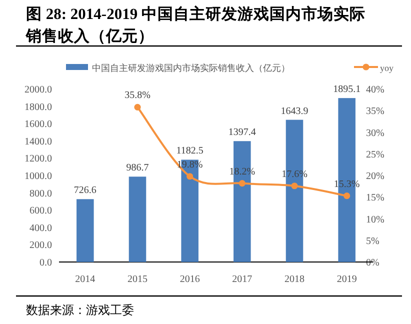 The image size is (411, 324). What do you see at coordinates (38, 176) in the screenshot?
I see `y-tick-label: 1000.0` at bounding box center [38, 176].